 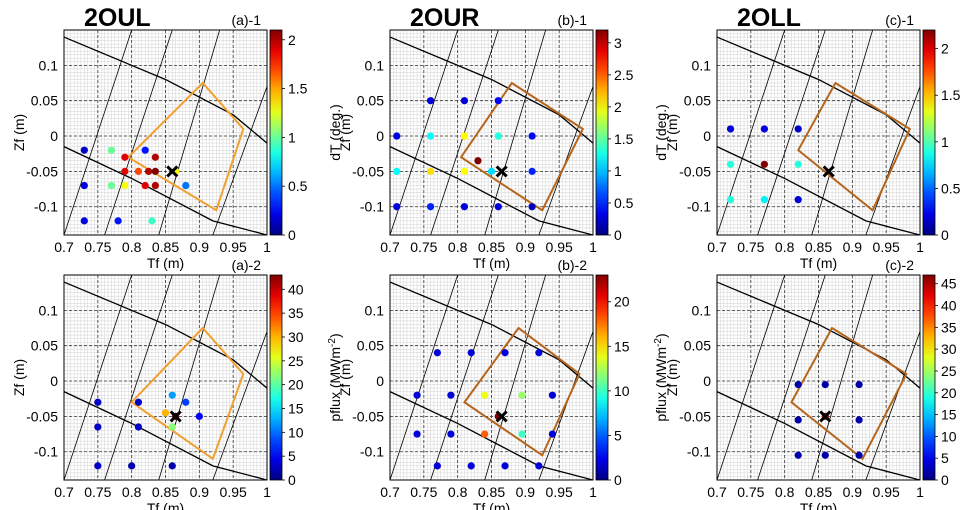 I want to click on x-tick-label: 0.95, so click(x=233, y=247).